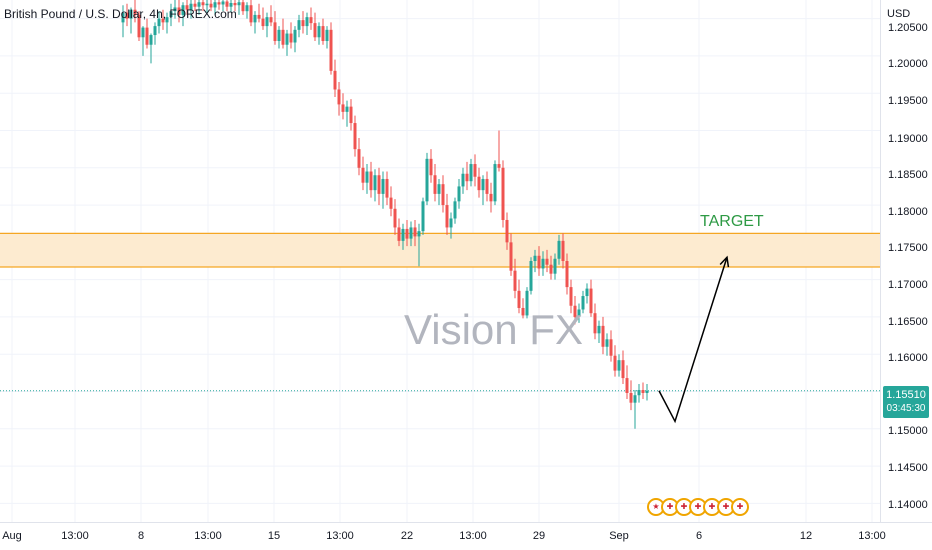 The width and height of the screenshot is (932, 550). I want to click on price-tick: 1.14500, so click(908, 468).